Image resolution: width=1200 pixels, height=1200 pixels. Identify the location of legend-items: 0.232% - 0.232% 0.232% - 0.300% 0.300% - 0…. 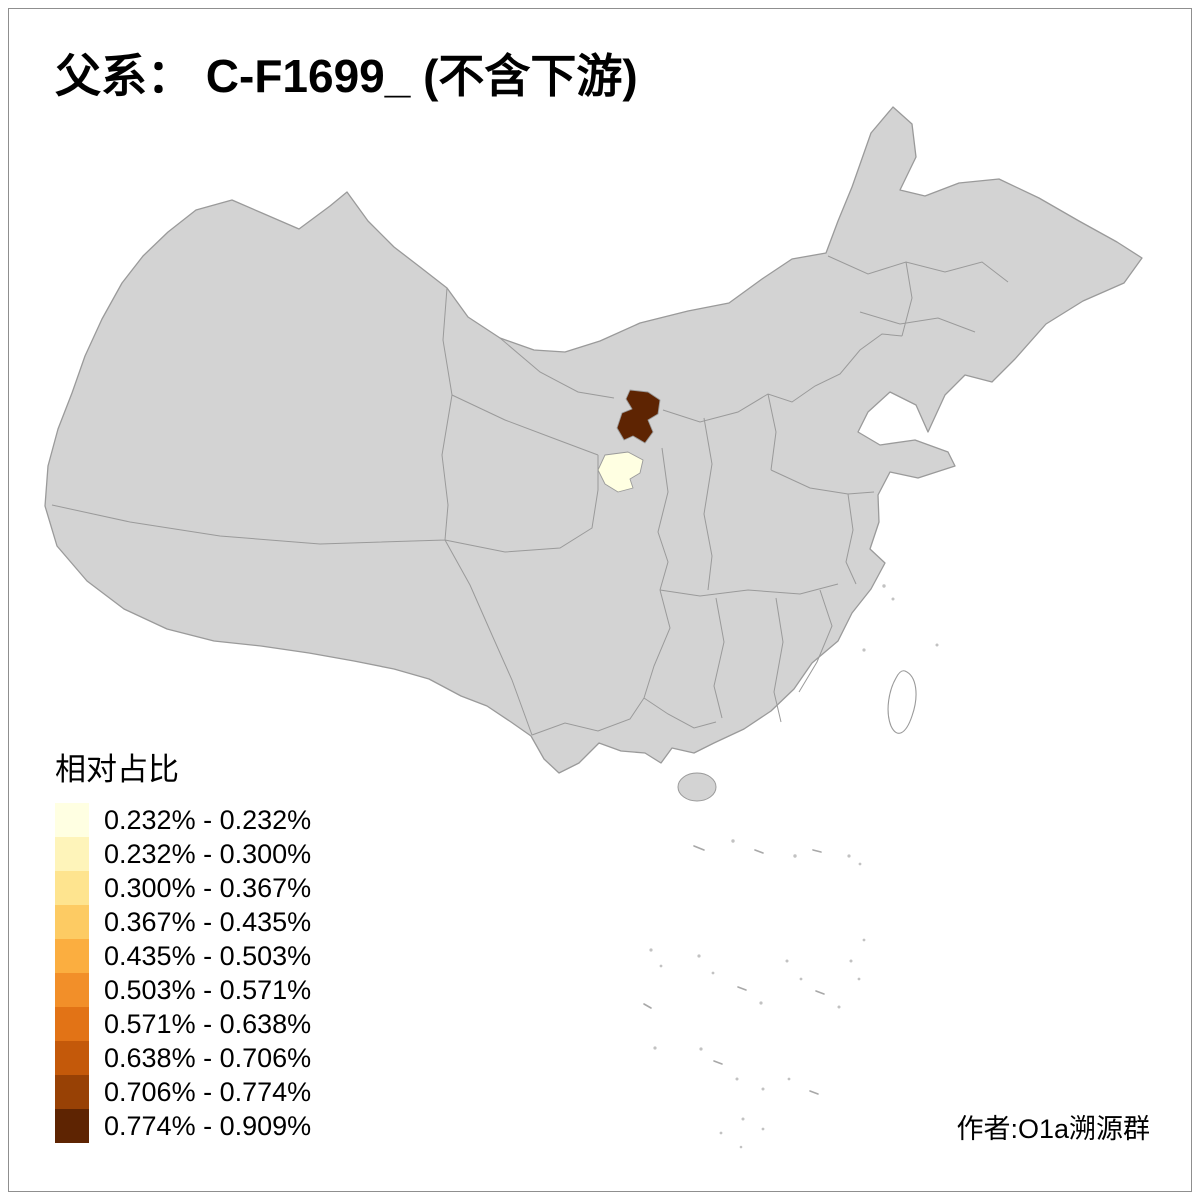
(183, 973).